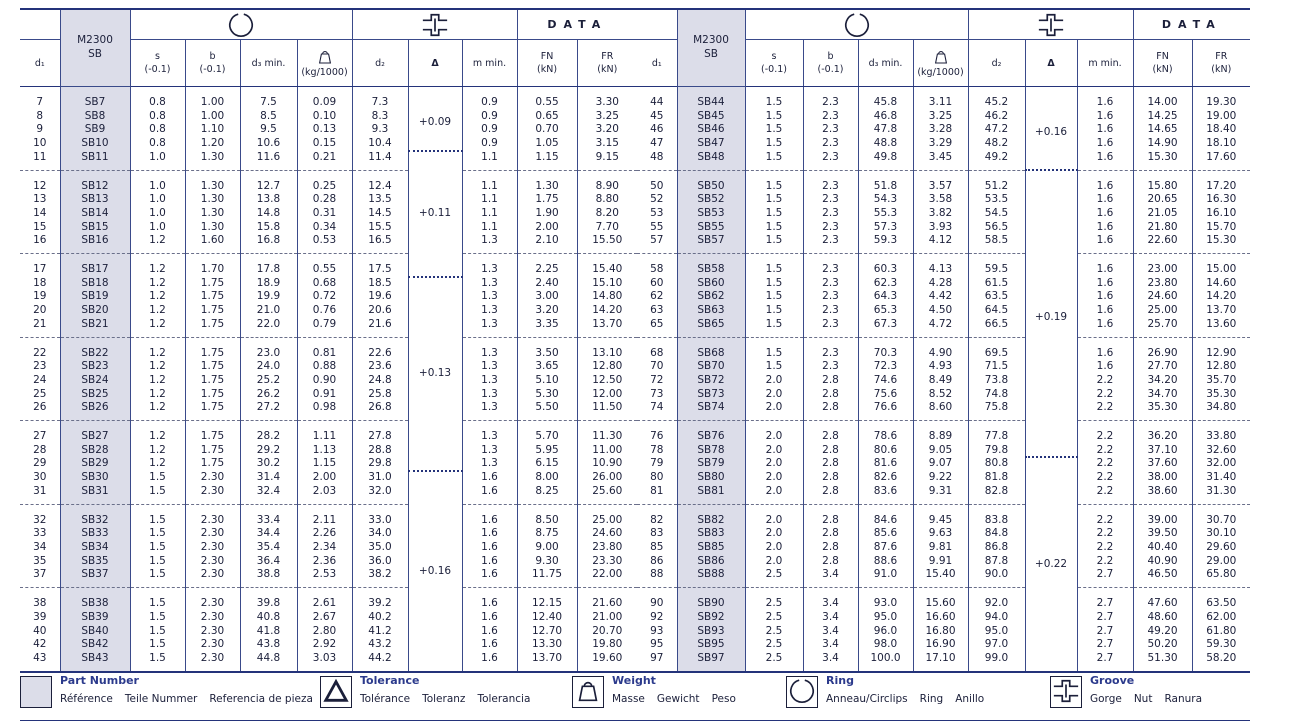  What do you see at coordinates (710, 367) in the screenshot?
I see `part-number-cell: SB70` at bounding box center [710, 367].